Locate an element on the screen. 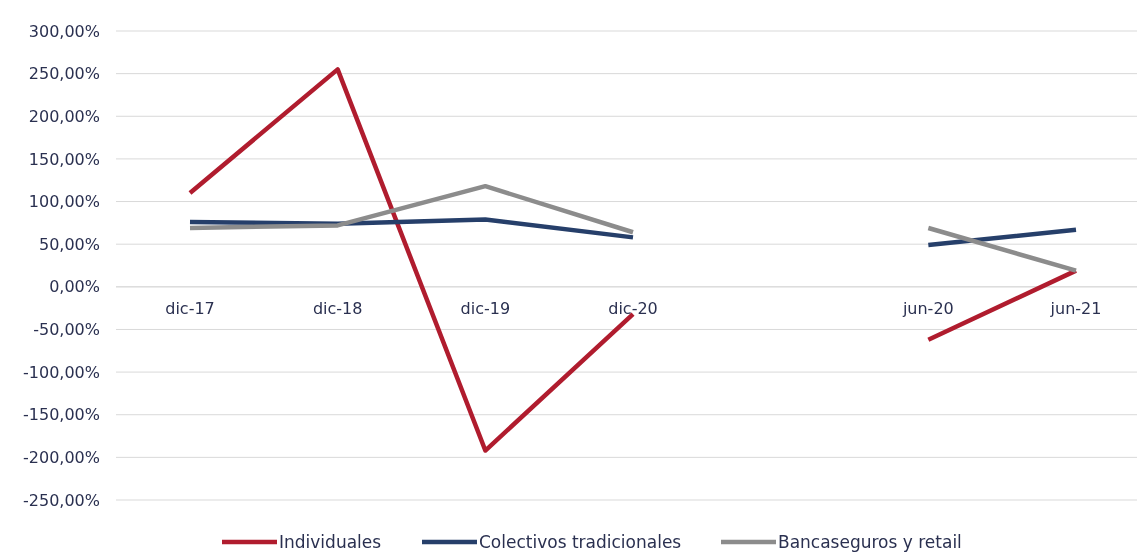 This screenshot has width=1137, height=557. y-tick-label: -200,00% is located at coordinates (61, 457).